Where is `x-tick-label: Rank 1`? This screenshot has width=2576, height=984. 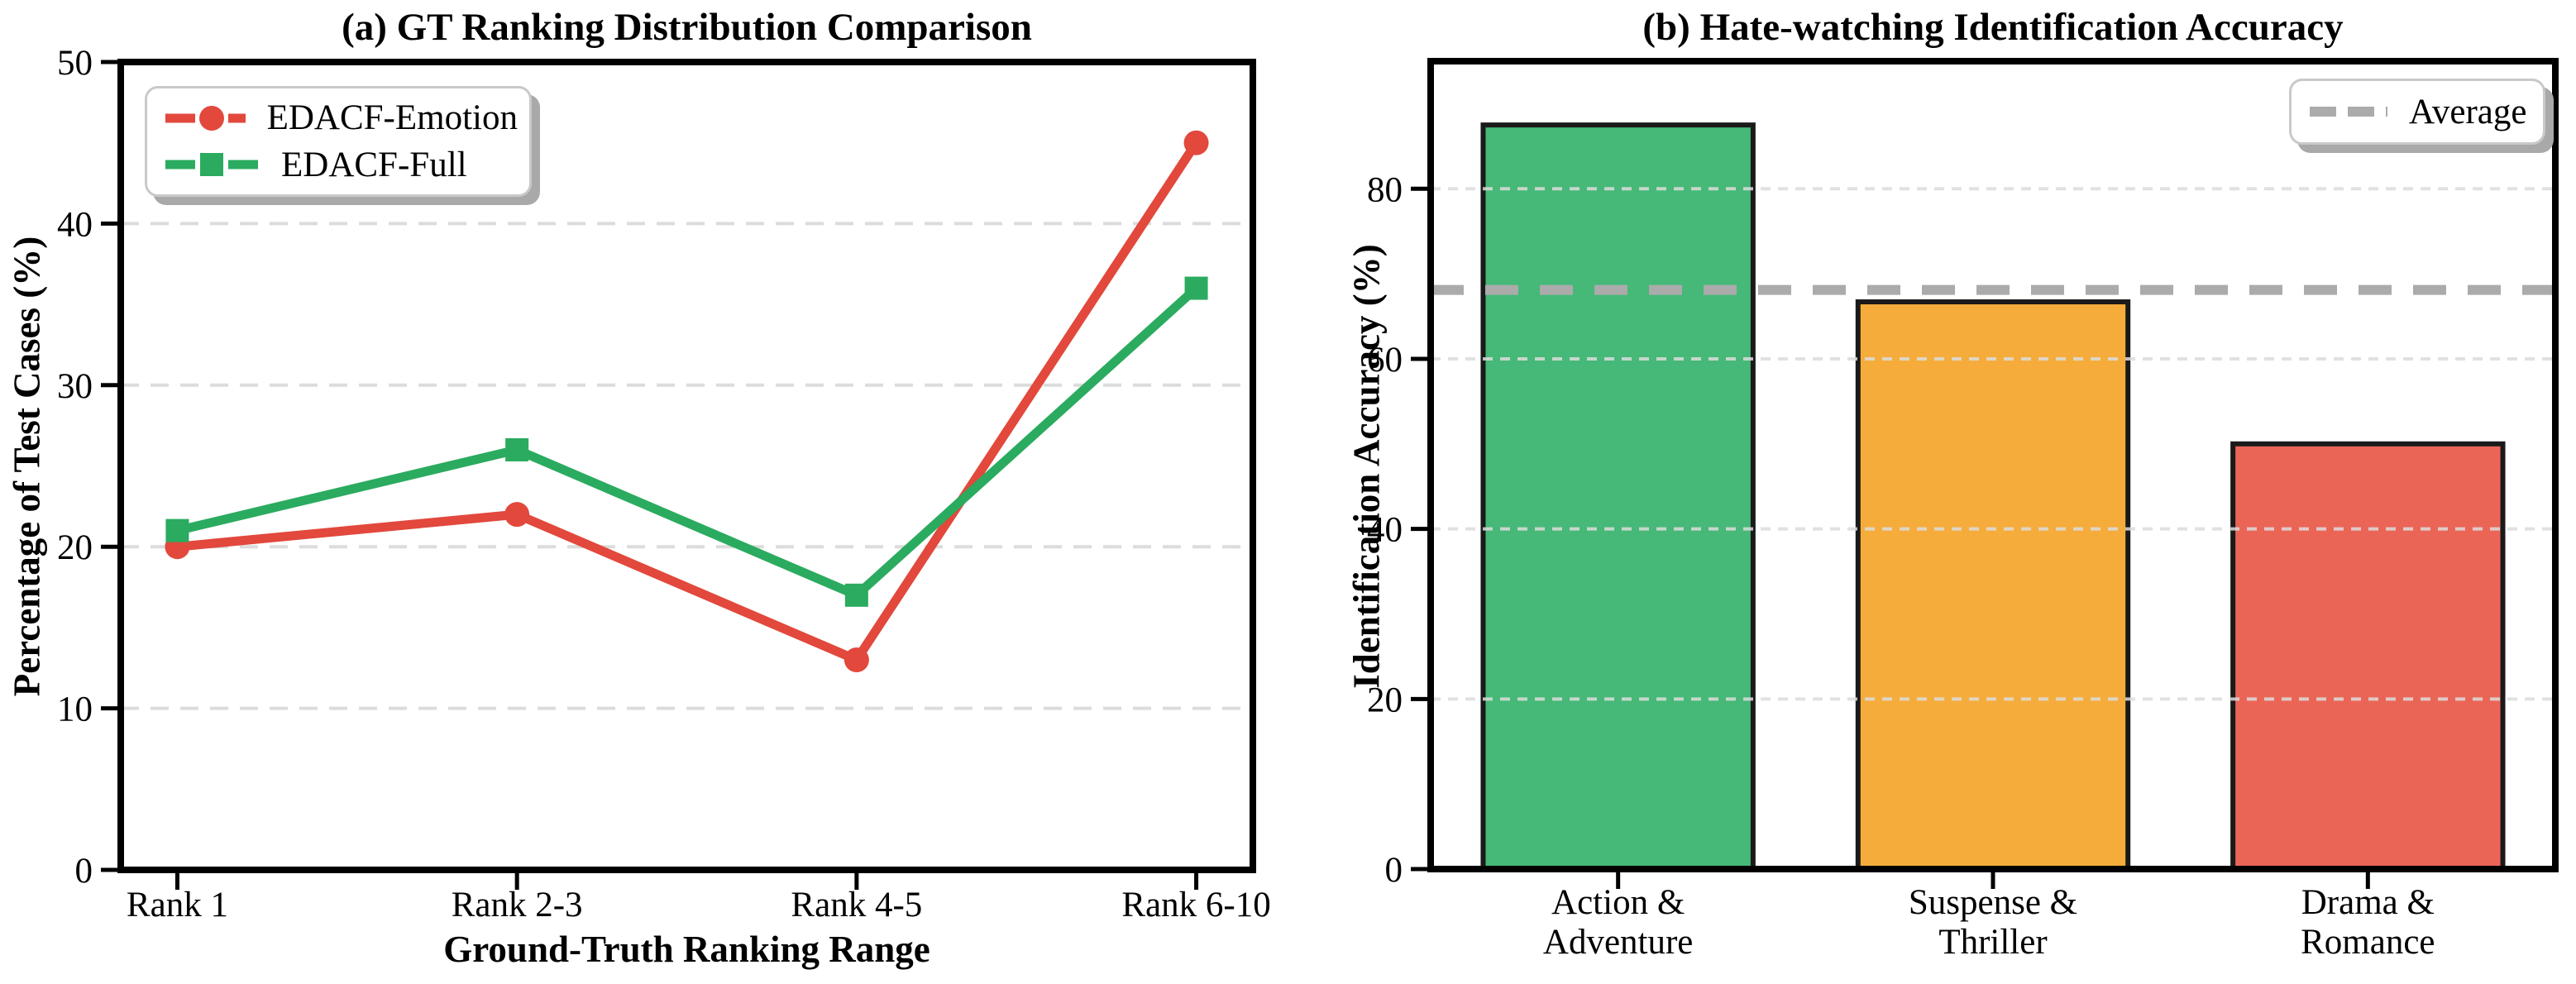 x-tick-label: Rank 1 is located at coordinates (177, 905).